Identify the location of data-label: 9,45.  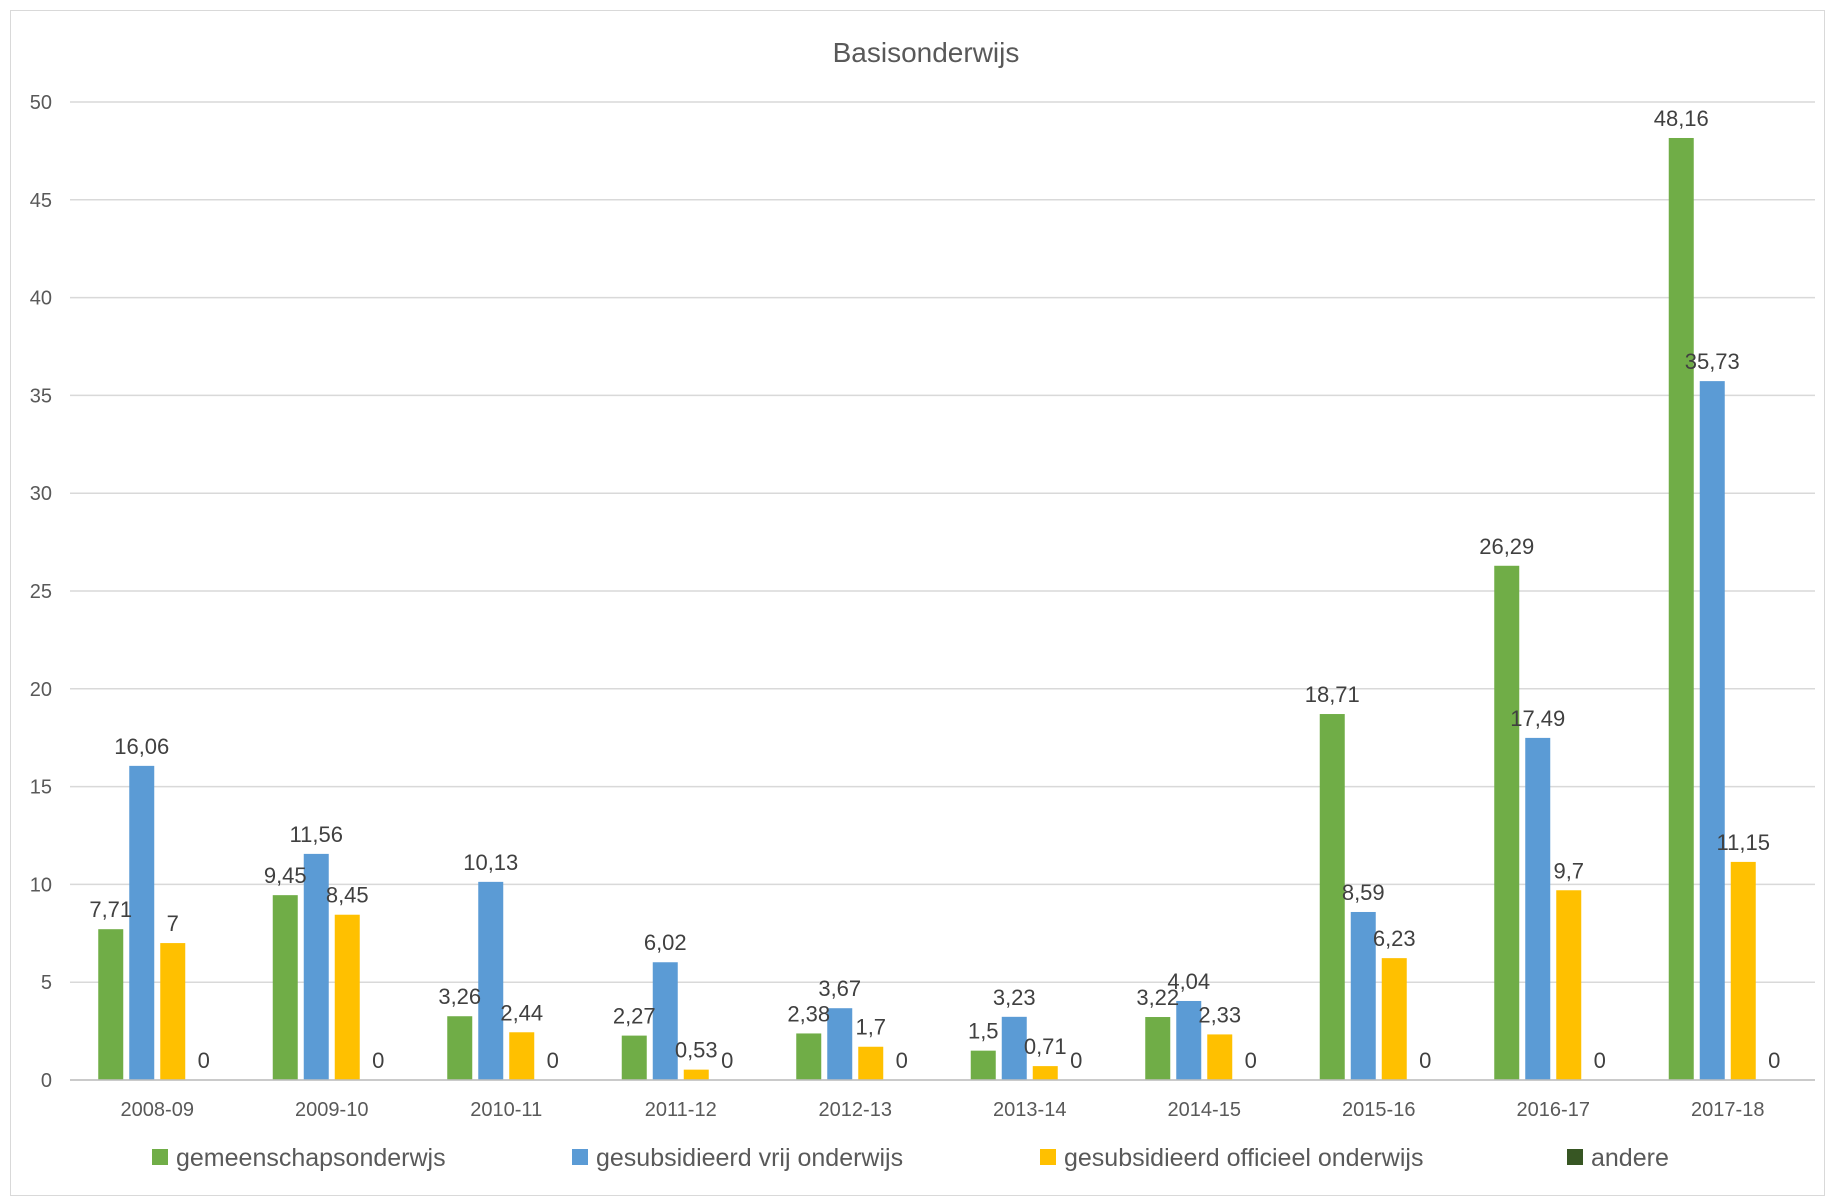
(285, 875).